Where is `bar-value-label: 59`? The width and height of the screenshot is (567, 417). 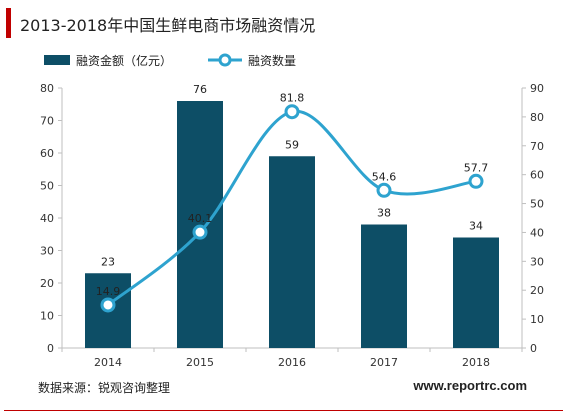
bar-value-label: 59 is located at coordinates (292, 144).